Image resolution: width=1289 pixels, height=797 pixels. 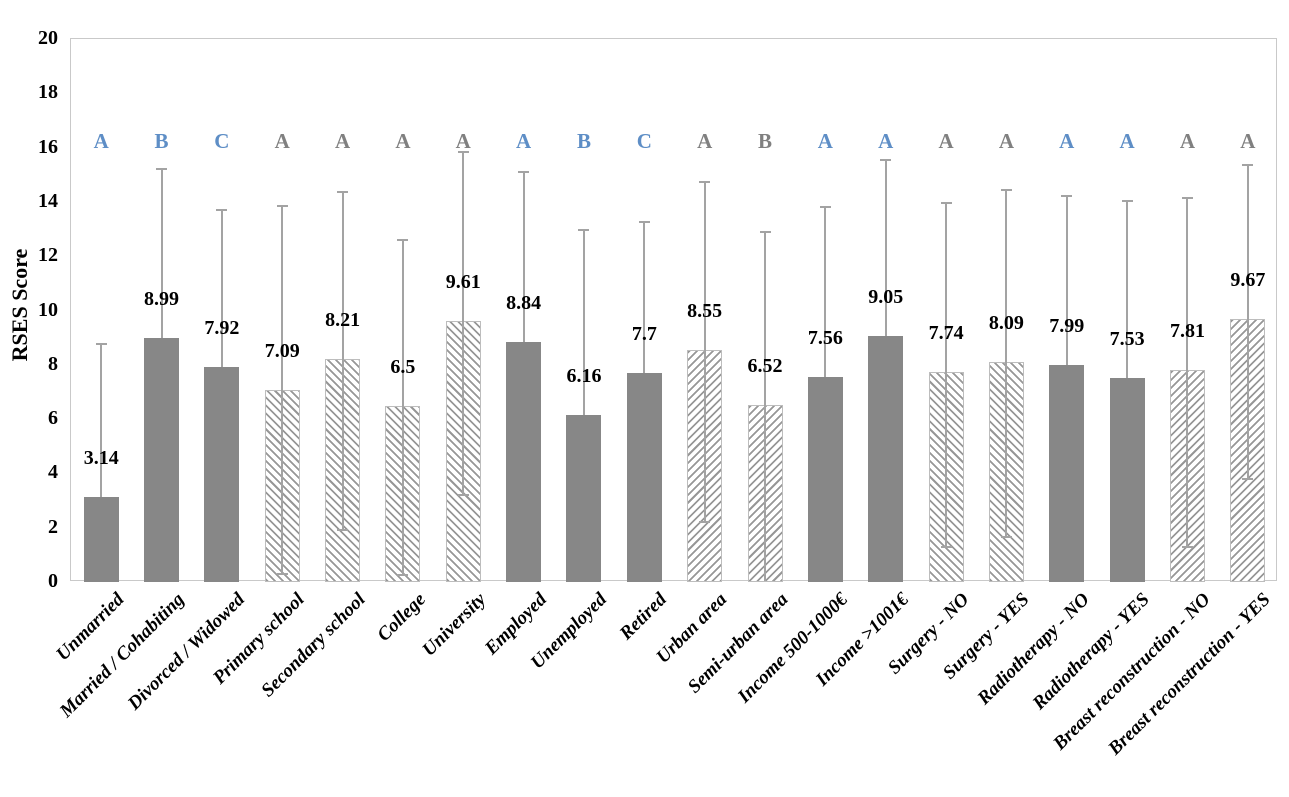 What do you see at coordinates (463, 282) in the screenshot?
I see `bar-value-label: 9.61` at bounding box center [463, 282].